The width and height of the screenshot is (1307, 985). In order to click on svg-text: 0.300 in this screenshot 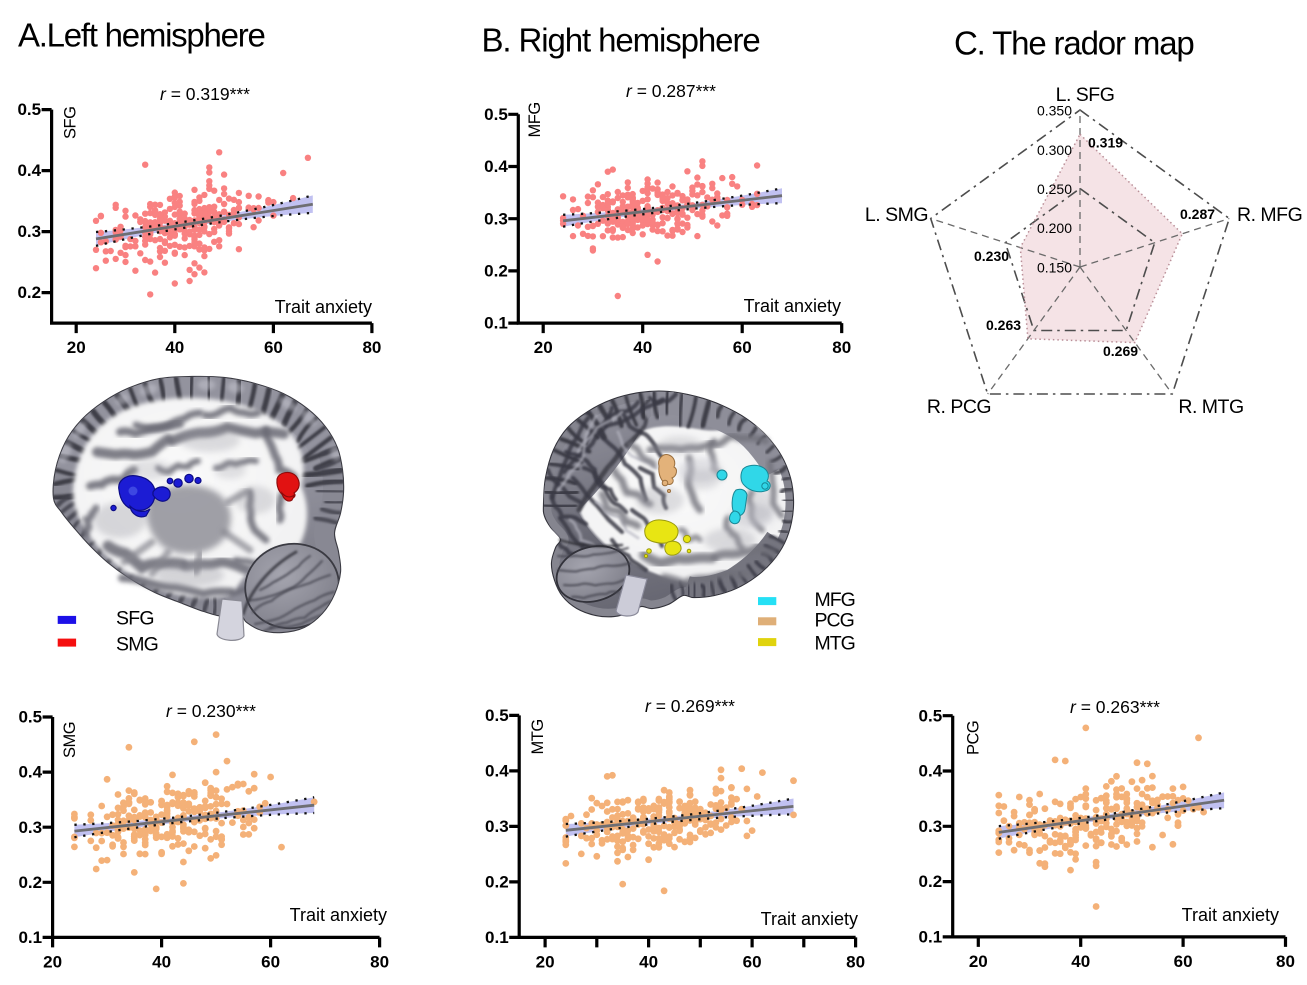, I will do `click(1054, 150)`.